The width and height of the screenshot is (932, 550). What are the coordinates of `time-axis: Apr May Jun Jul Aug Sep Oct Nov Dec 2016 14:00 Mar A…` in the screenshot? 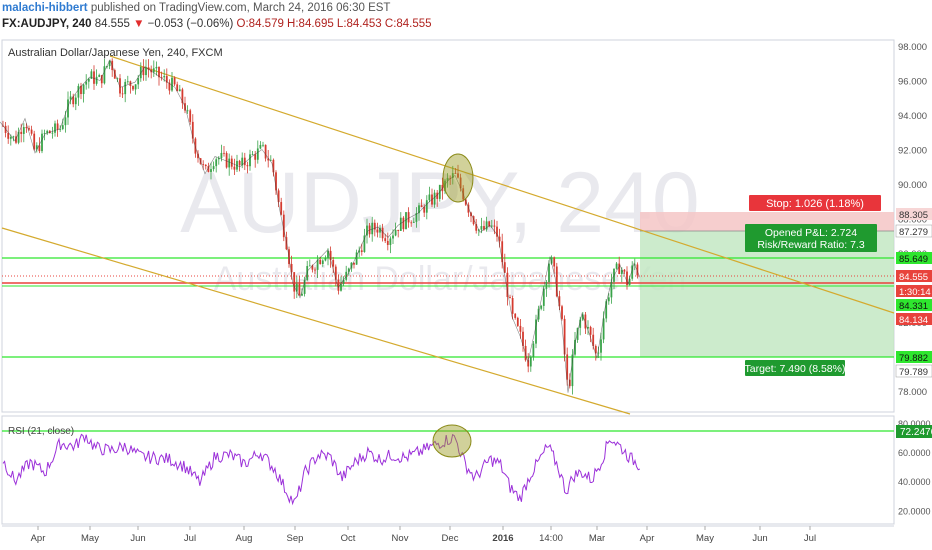 It's located at (423, 535).